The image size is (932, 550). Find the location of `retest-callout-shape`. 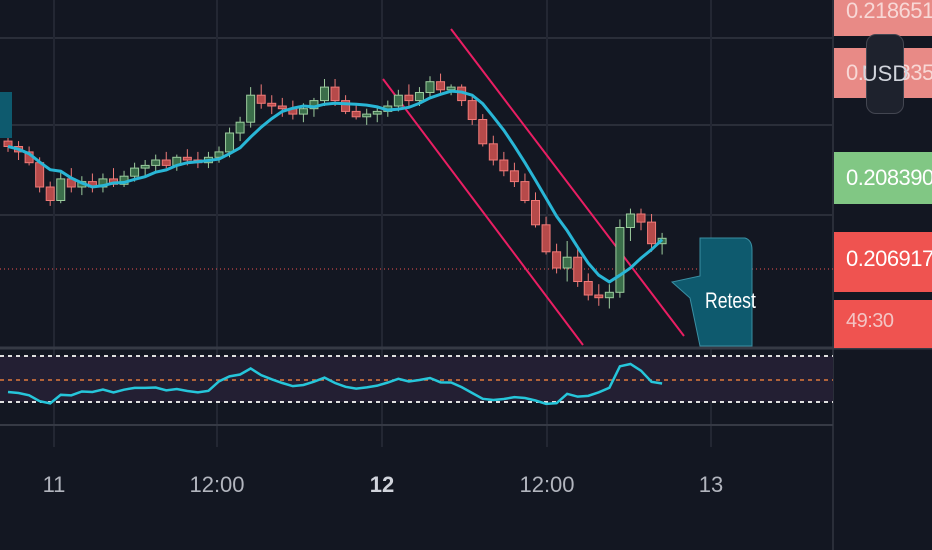

retest-callout-shape is located at coordinates (711, 292).